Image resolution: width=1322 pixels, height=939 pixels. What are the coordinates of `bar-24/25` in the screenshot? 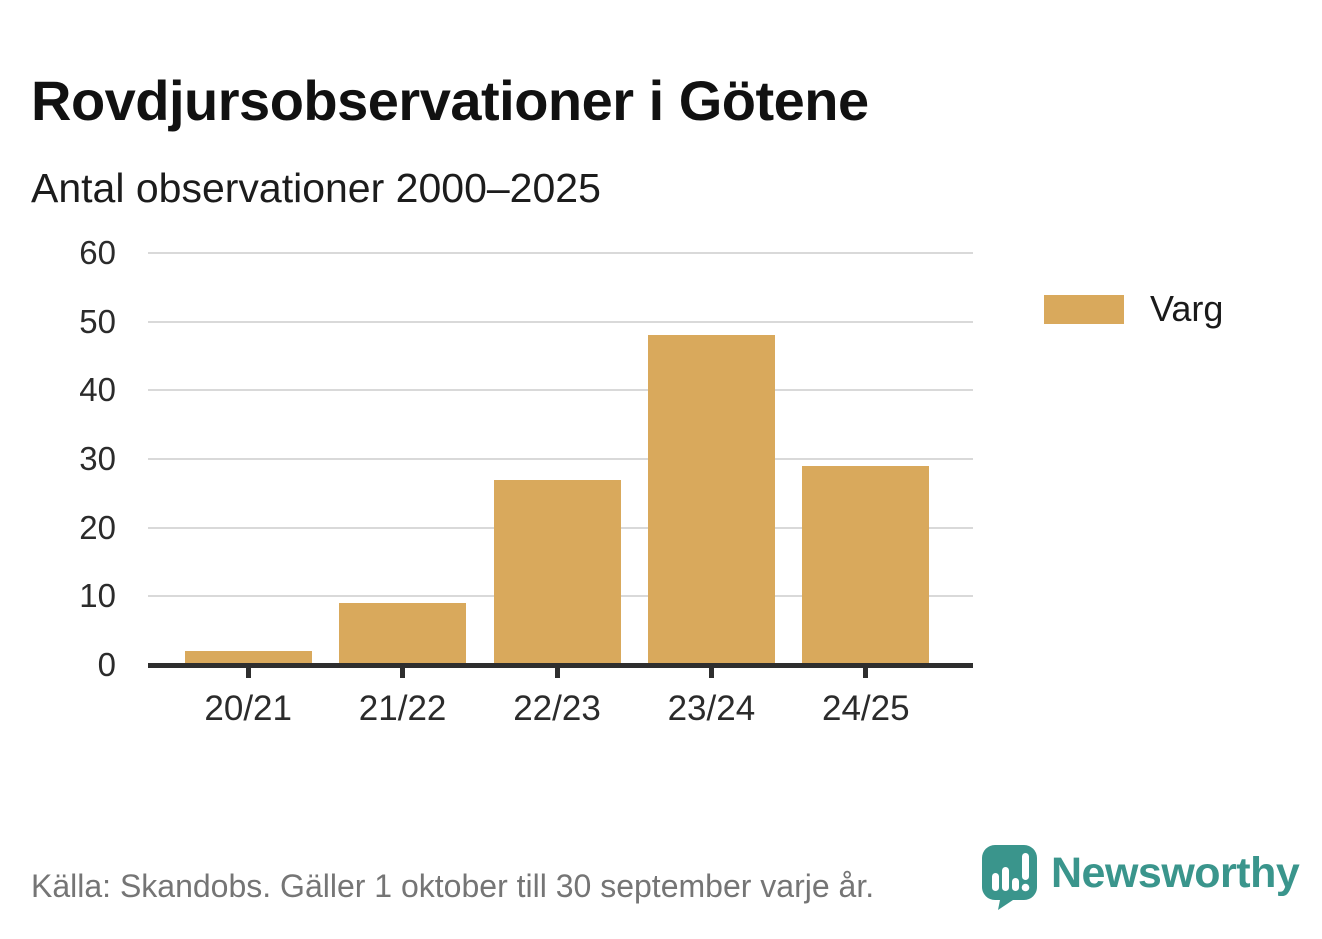 It's located at (866, 565).